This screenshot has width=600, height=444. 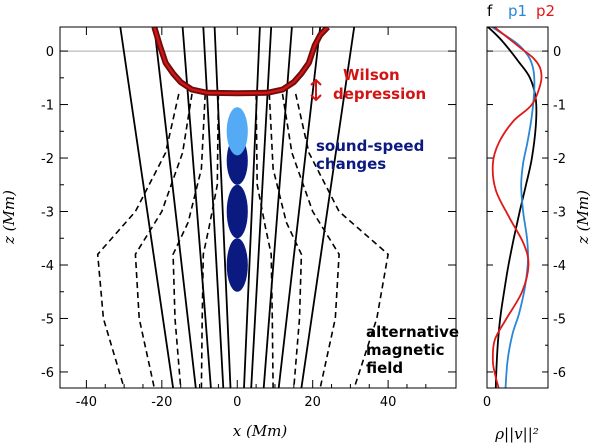 What do you see at coordinates (161, 402) in the screenshot?
I see `main-x-tick-label: -20` at bounding box center [161, 402].